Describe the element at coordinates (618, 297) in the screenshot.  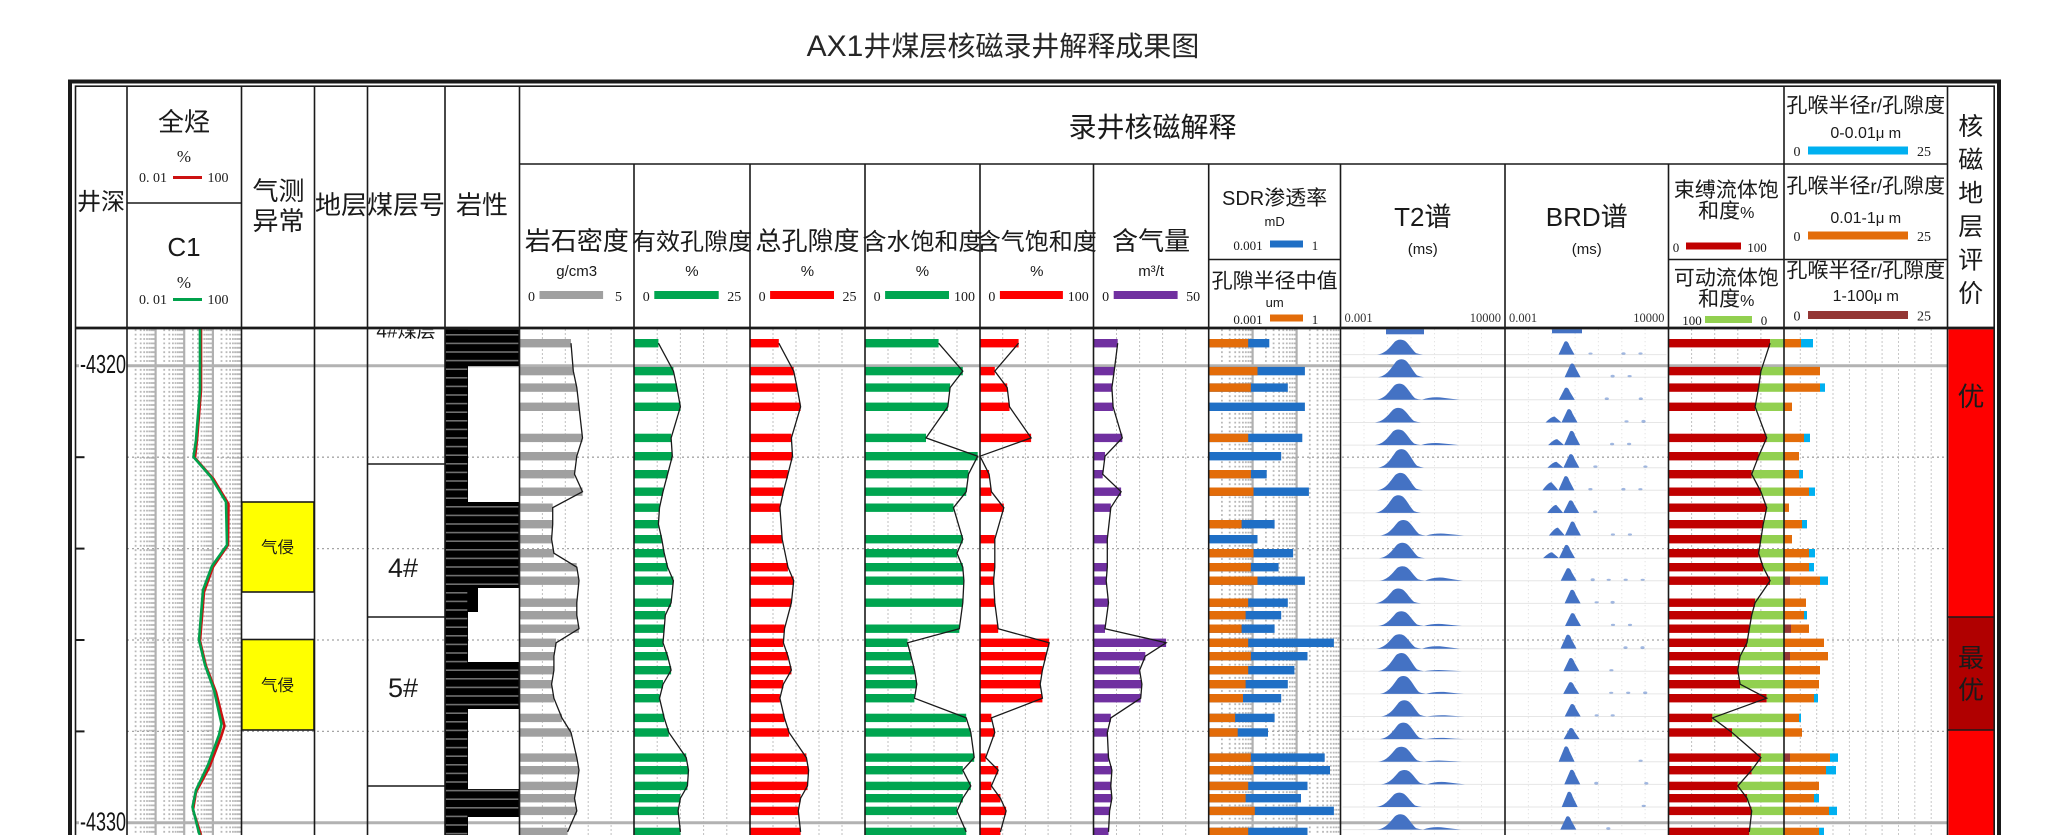
I see `svg-text: 5` at that location.